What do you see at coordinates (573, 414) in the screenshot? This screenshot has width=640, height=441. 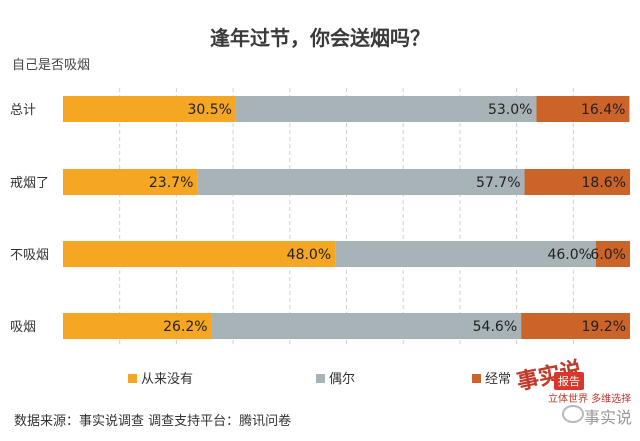 I see `wechat-icon` at bounding box center [573, 414].